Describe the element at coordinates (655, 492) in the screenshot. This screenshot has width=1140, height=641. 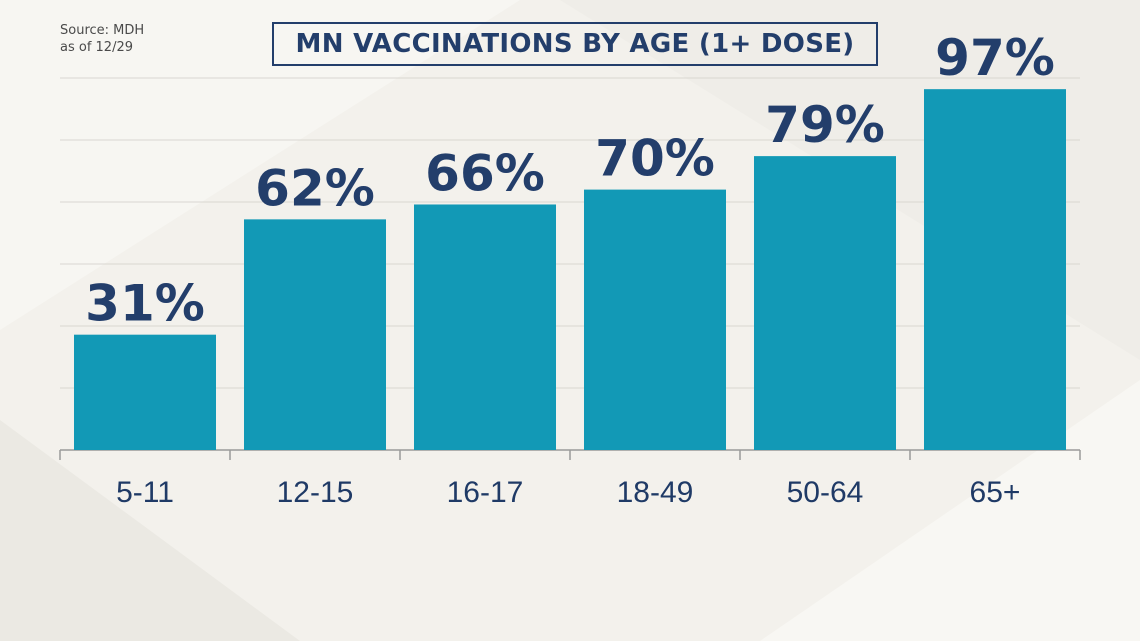
I see `category-label: 18-49` at that location.